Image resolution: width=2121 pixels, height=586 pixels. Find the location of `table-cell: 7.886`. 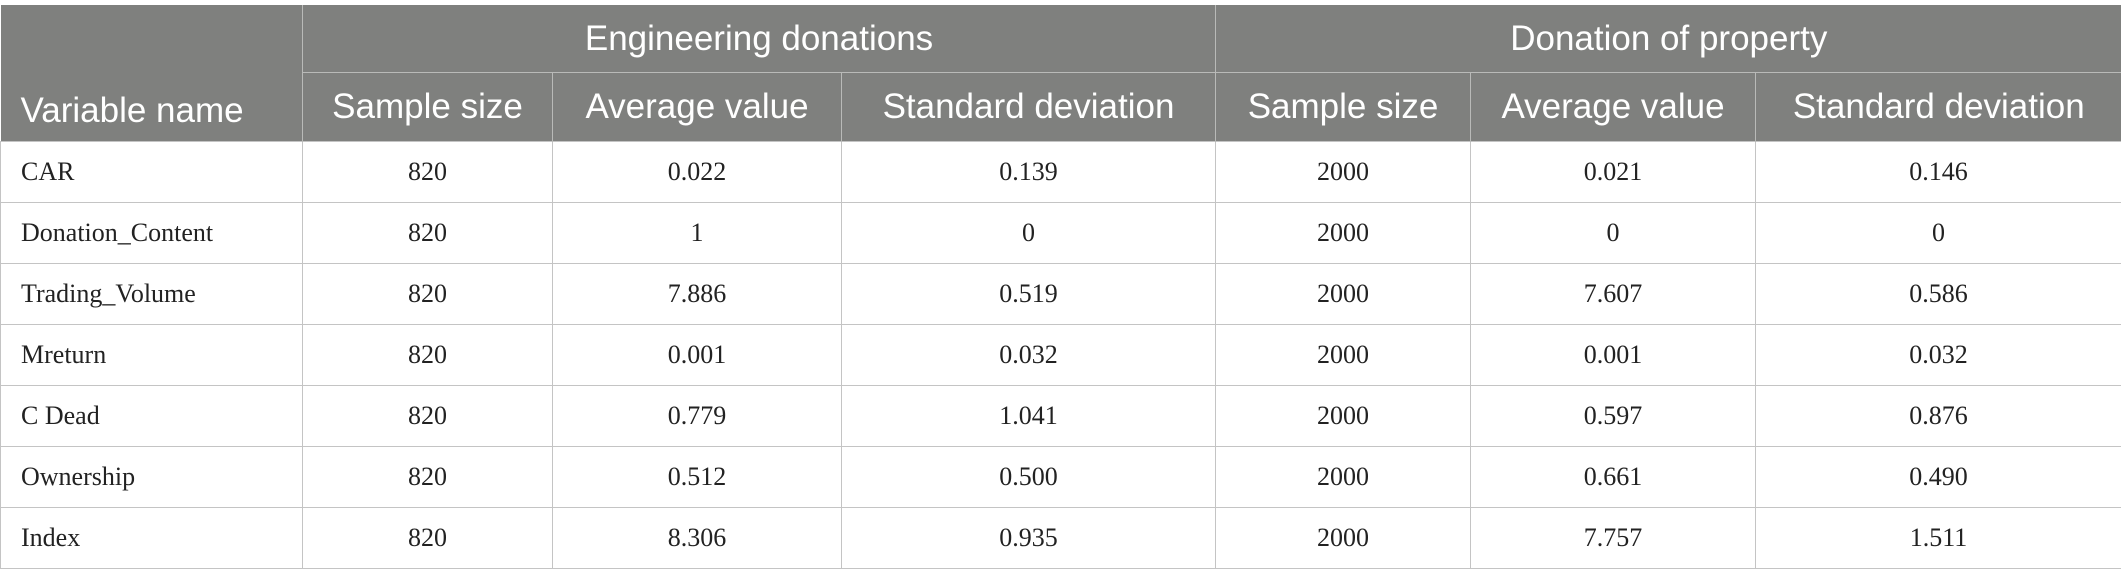

table-cell: 7.886 is located at coordinates (697, 294).